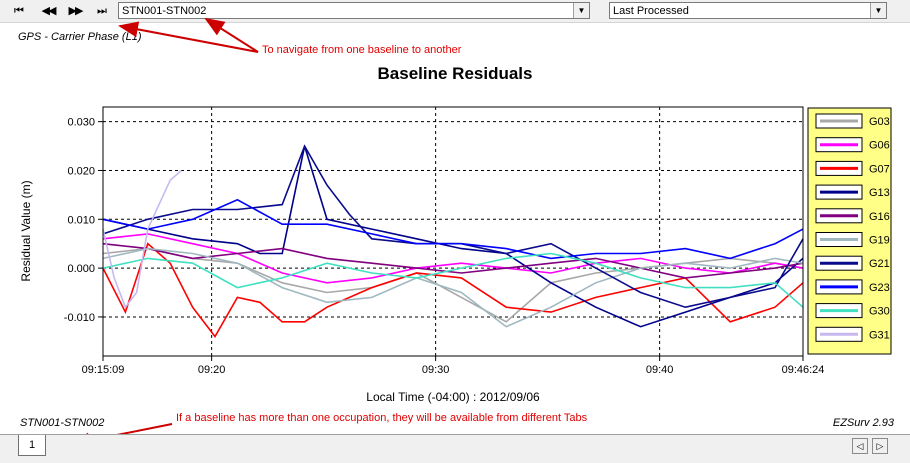  What do you see at coordinates (19, 10) in the screenshot?
I see `first-baseline-button: ⏮` at bounding box center [19, 10].